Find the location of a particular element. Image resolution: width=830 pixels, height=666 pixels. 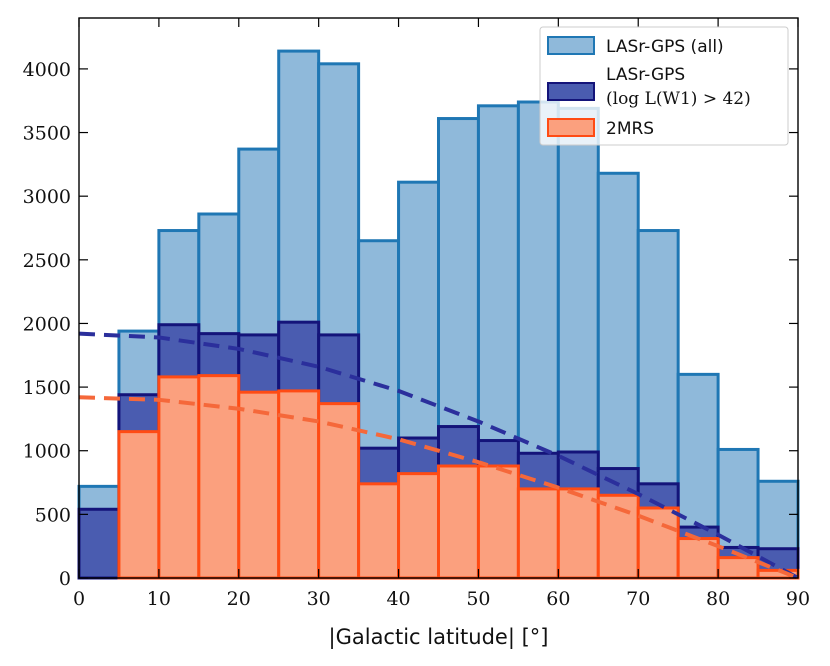

legend-label-lasr-luminous: LASr-GPS is located at coordinates (645, 75).